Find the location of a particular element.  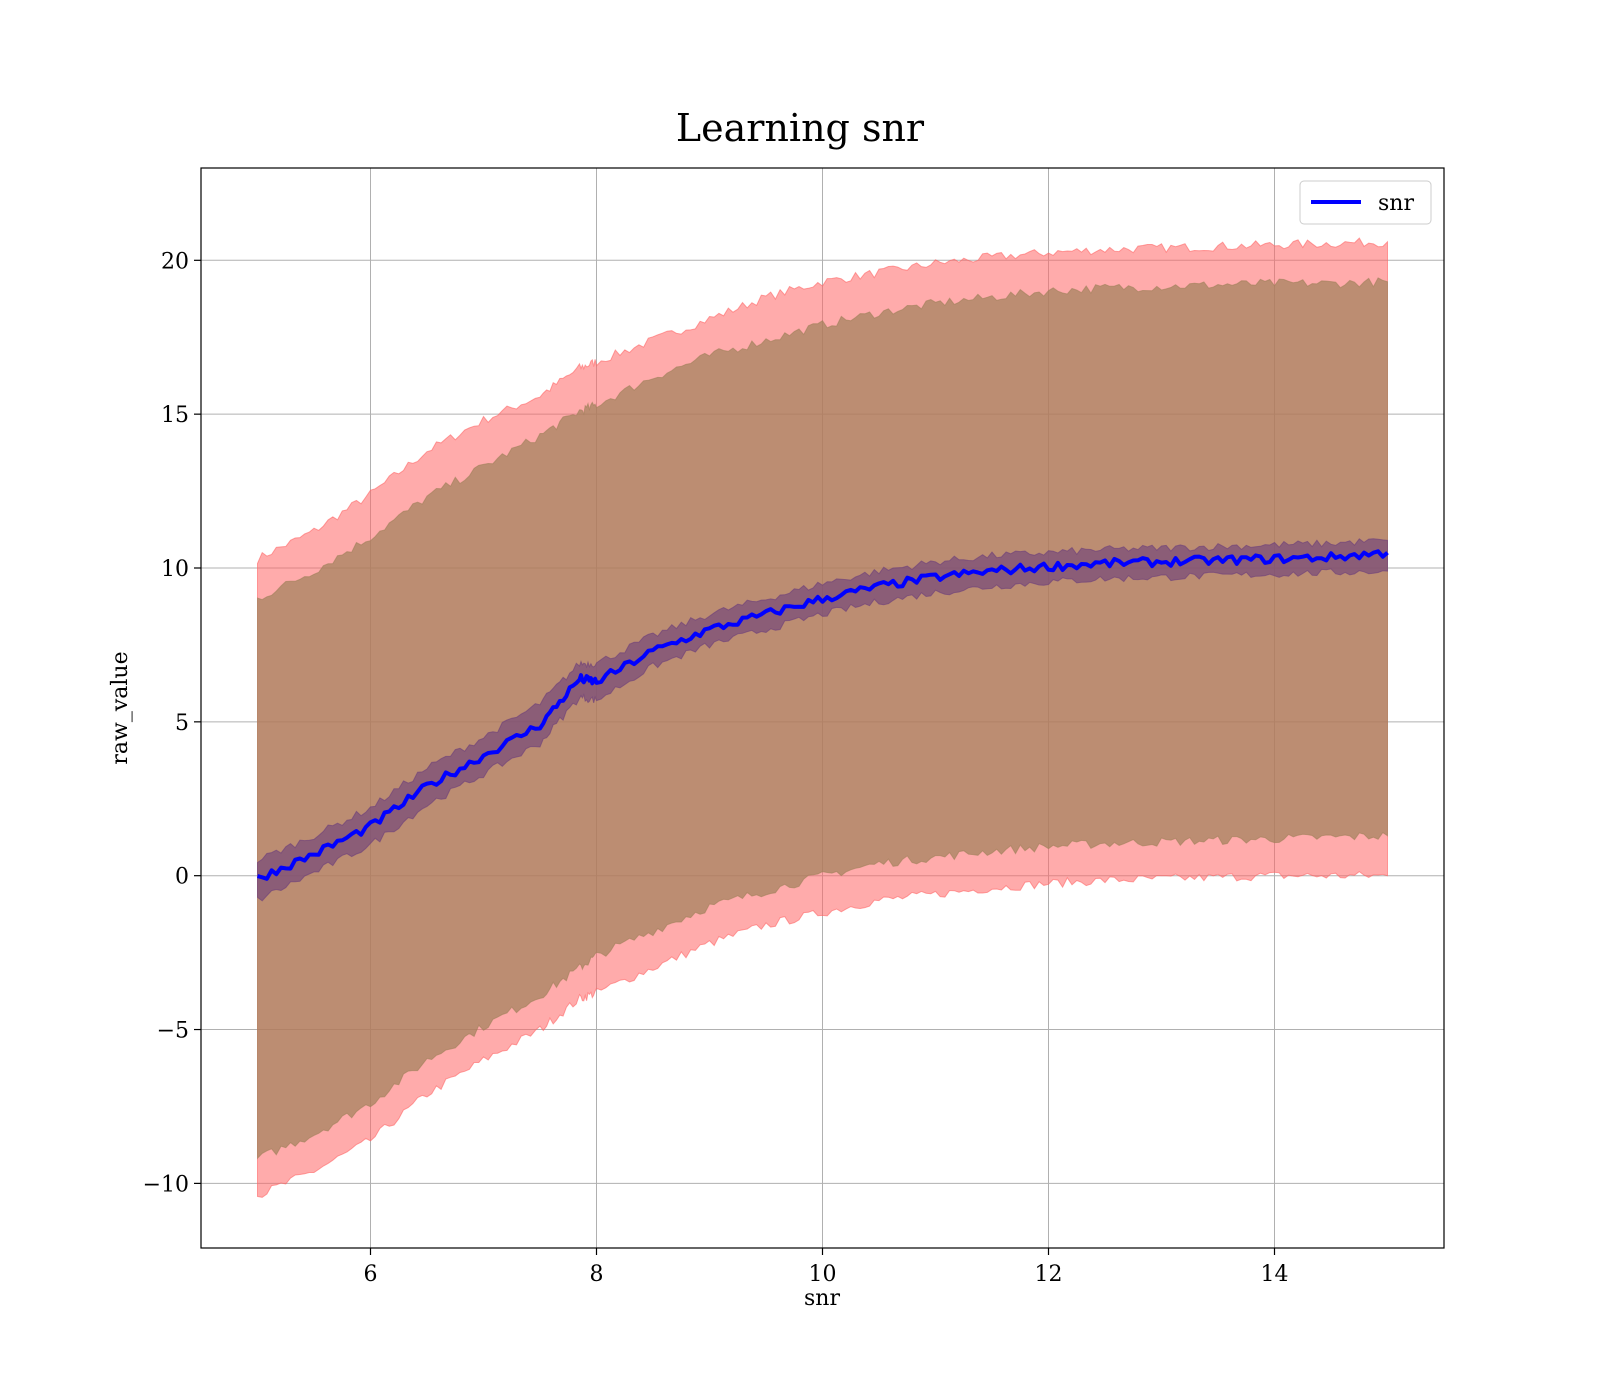

x-axis-ticks: 6 8 10 12 14 is located at coordinates (826, 1267).